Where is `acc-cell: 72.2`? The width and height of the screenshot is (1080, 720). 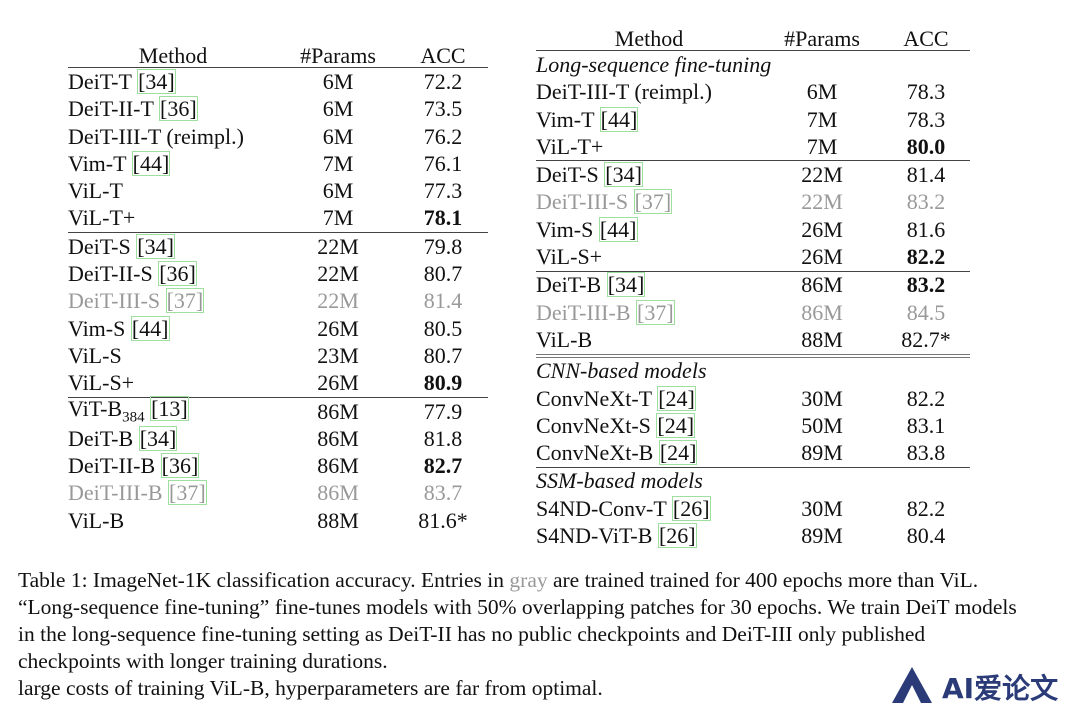
acc-cell: 72.2 is located at coordinates (443, 81).